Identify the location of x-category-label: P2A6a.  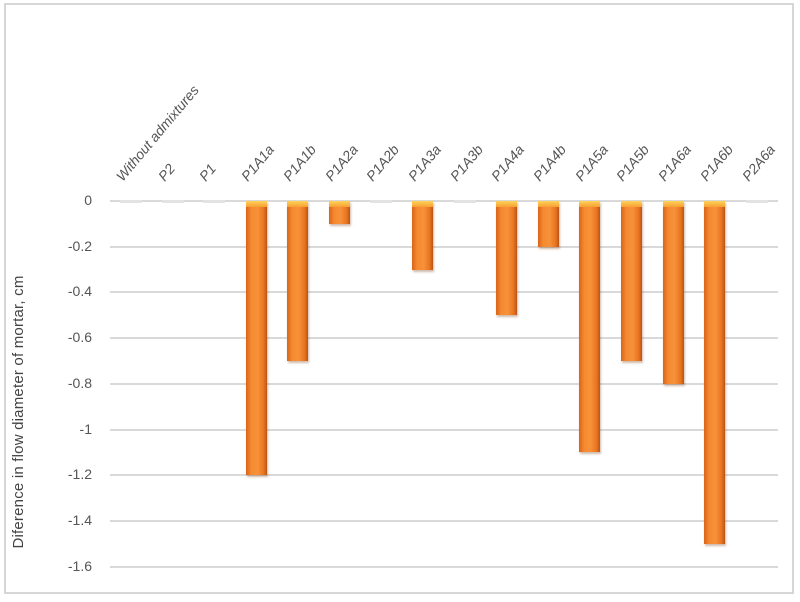
(758, 162).